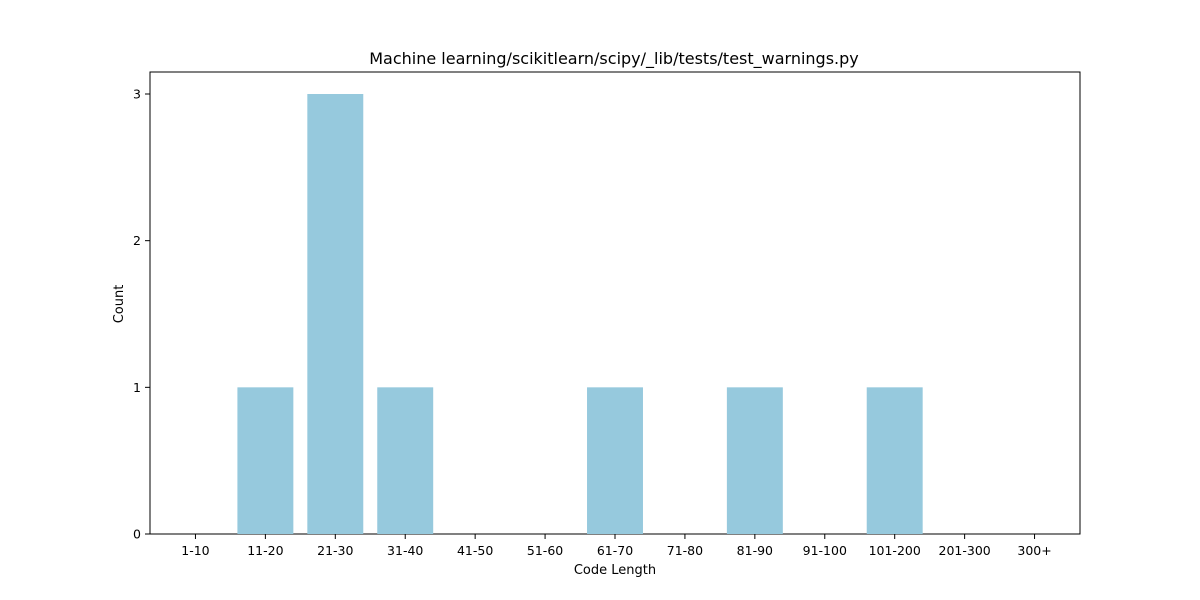  I want to click on x-tick-label: 41-50, so click(475, 550).